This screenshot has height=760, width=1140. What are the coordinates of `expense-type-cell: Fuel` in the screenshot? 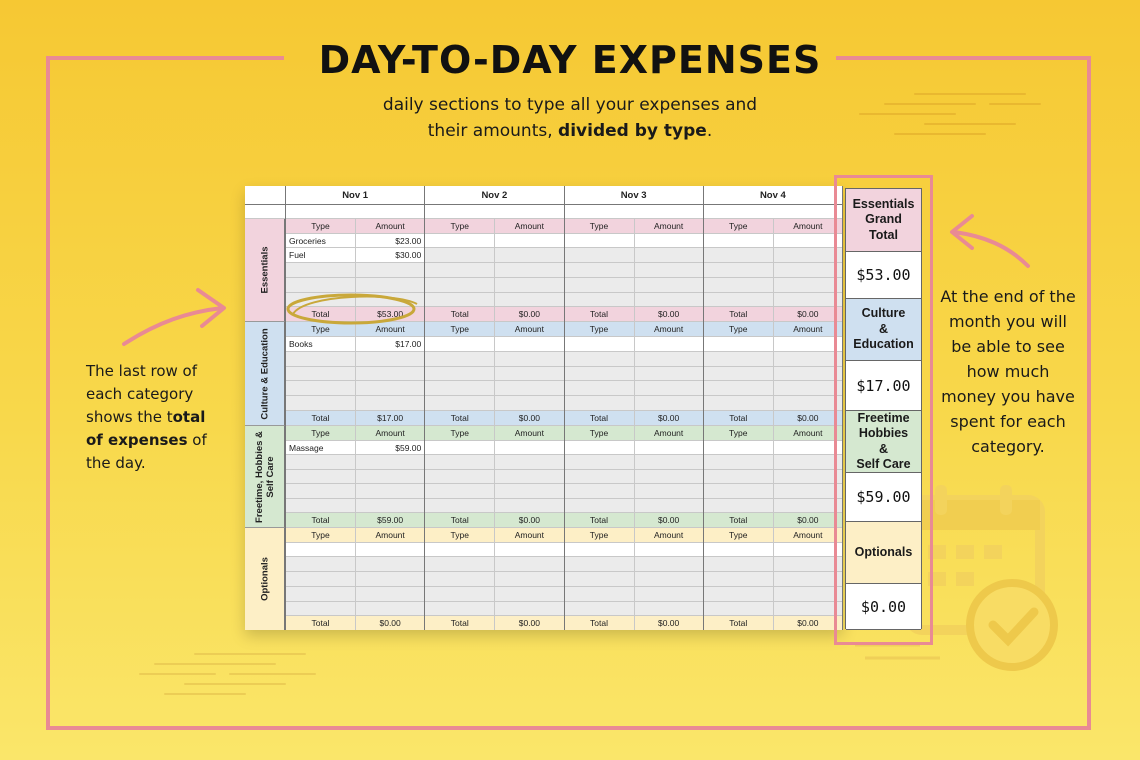 It's located at (321, 256).